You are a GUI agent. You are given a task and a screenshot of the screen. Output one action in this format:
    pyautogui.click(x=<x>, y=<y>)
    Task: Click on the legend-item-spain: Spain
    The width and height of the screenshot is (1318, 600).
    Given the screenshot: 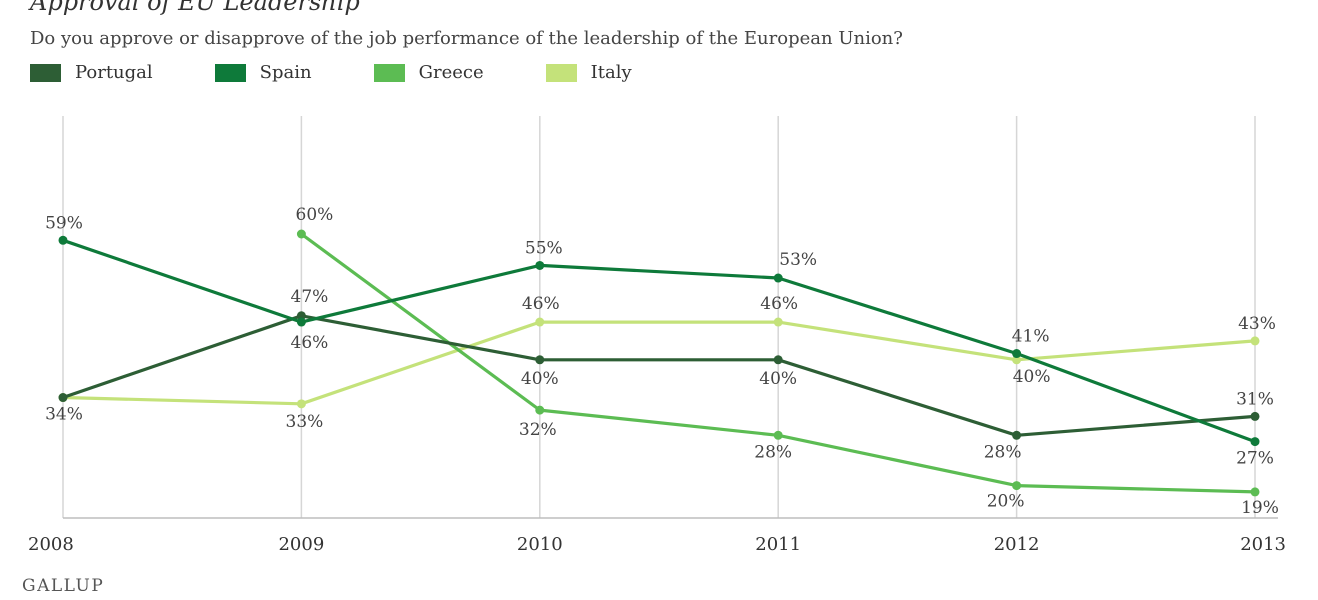 What is the action you would take?
    pyautogui.click(x=263, y=72)
    